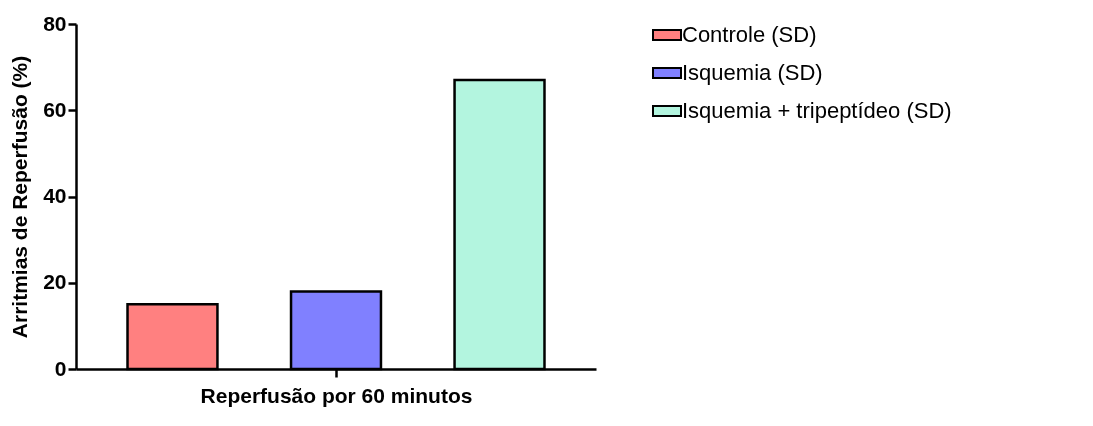 The image size is (1093, 426). What do you see at coordinates (749, 34) in the screenshot?
I see `legend-label: Controle (SD)` at bounding box center [749, 34].